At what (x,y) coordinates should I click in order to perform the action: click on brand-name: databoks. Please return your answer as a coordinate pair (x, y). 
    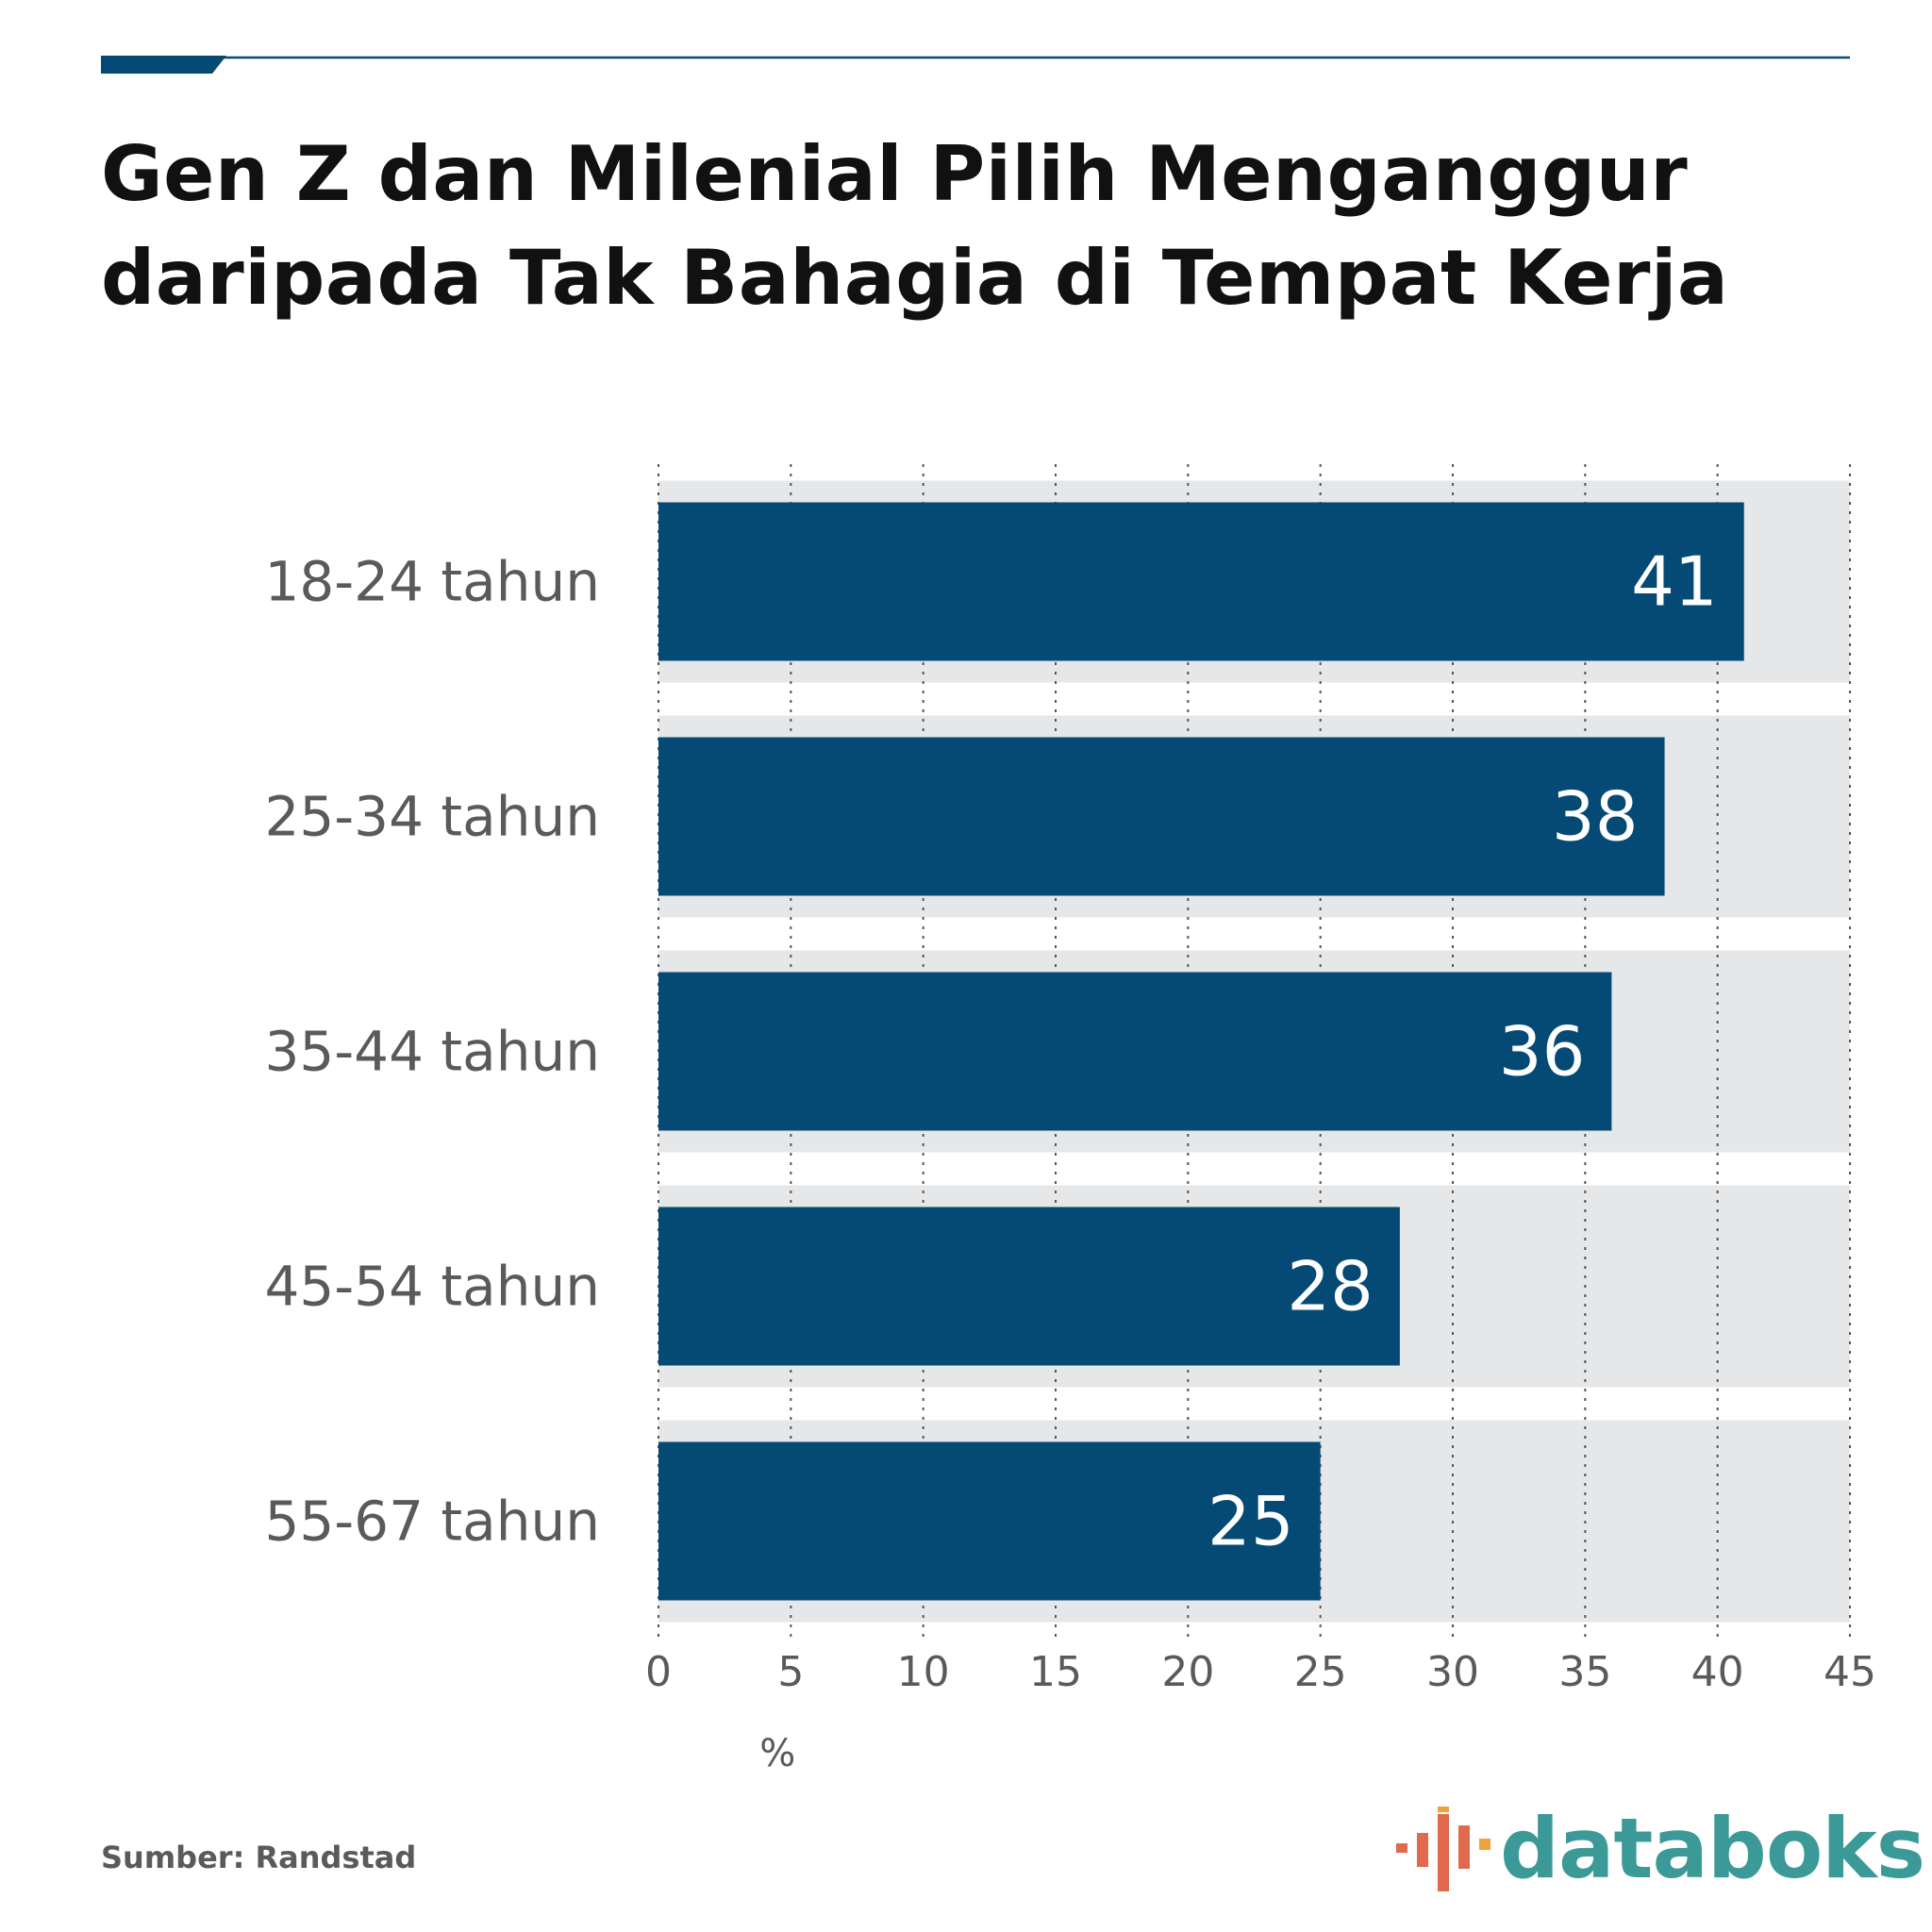
    Looking at the image, I should click on (1713, 1849).